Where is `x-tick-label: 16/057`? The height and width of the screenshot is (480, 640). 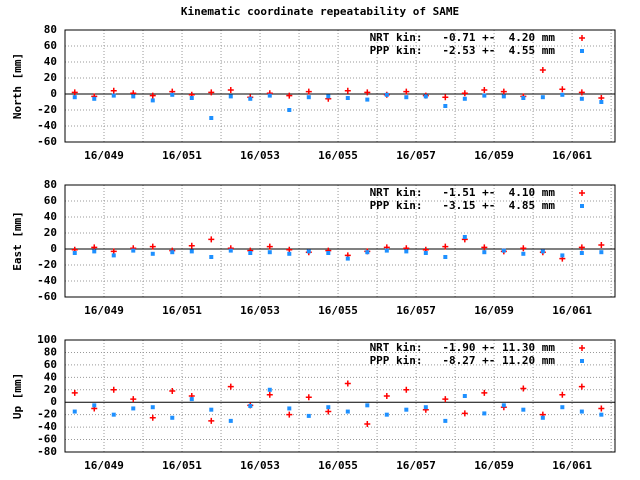
x-tick-label: 16/057 is located at coordinates (416, 310).